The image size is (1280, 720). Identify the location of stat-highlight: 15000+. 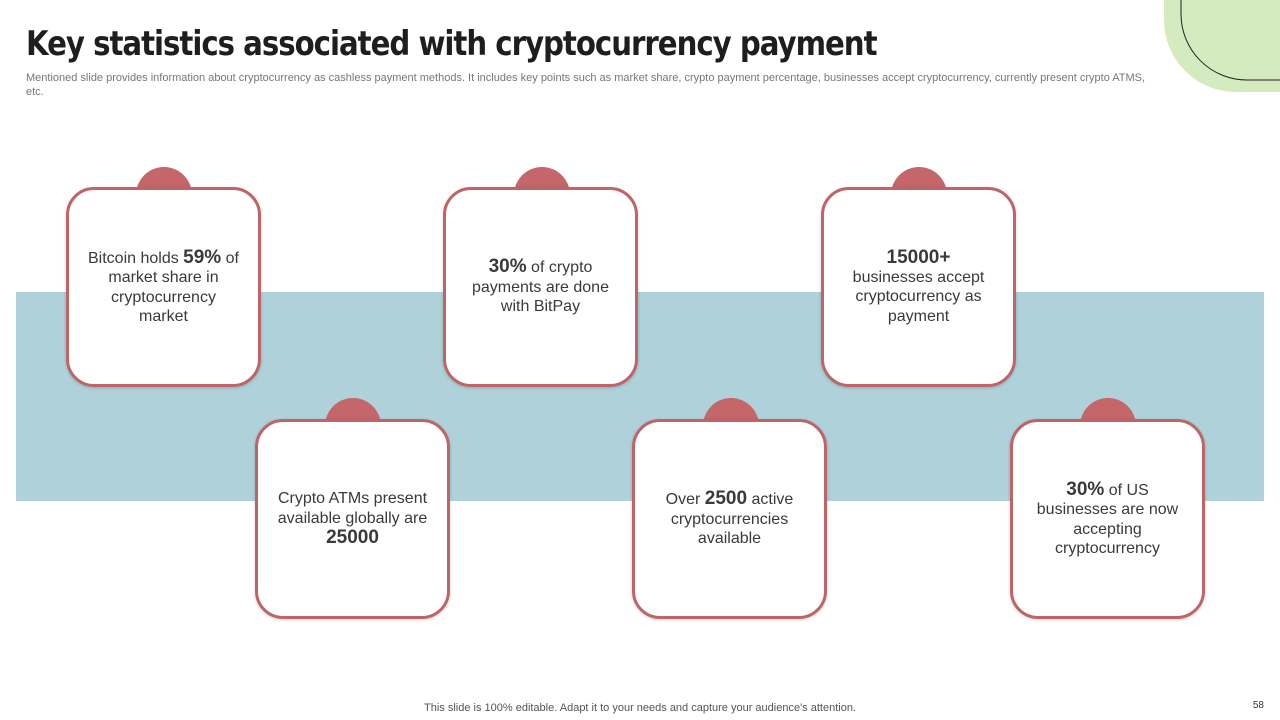
(918, 257).